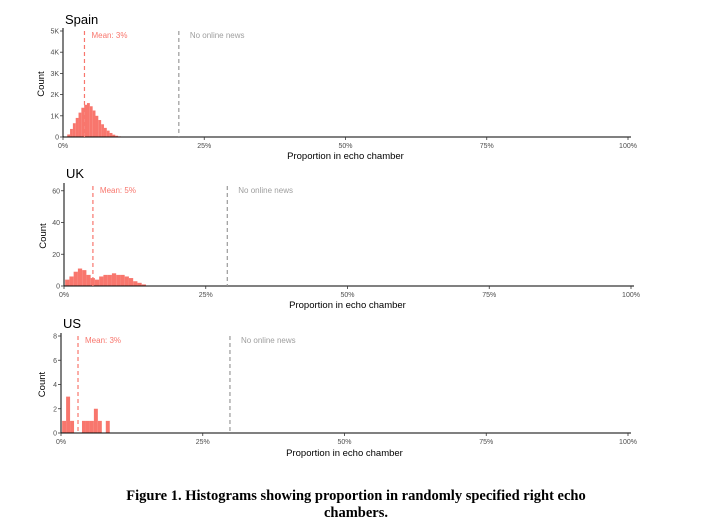 This screenshot has height=532, width=712. I want to click on y-tick-label: 20, so click(56, 255).